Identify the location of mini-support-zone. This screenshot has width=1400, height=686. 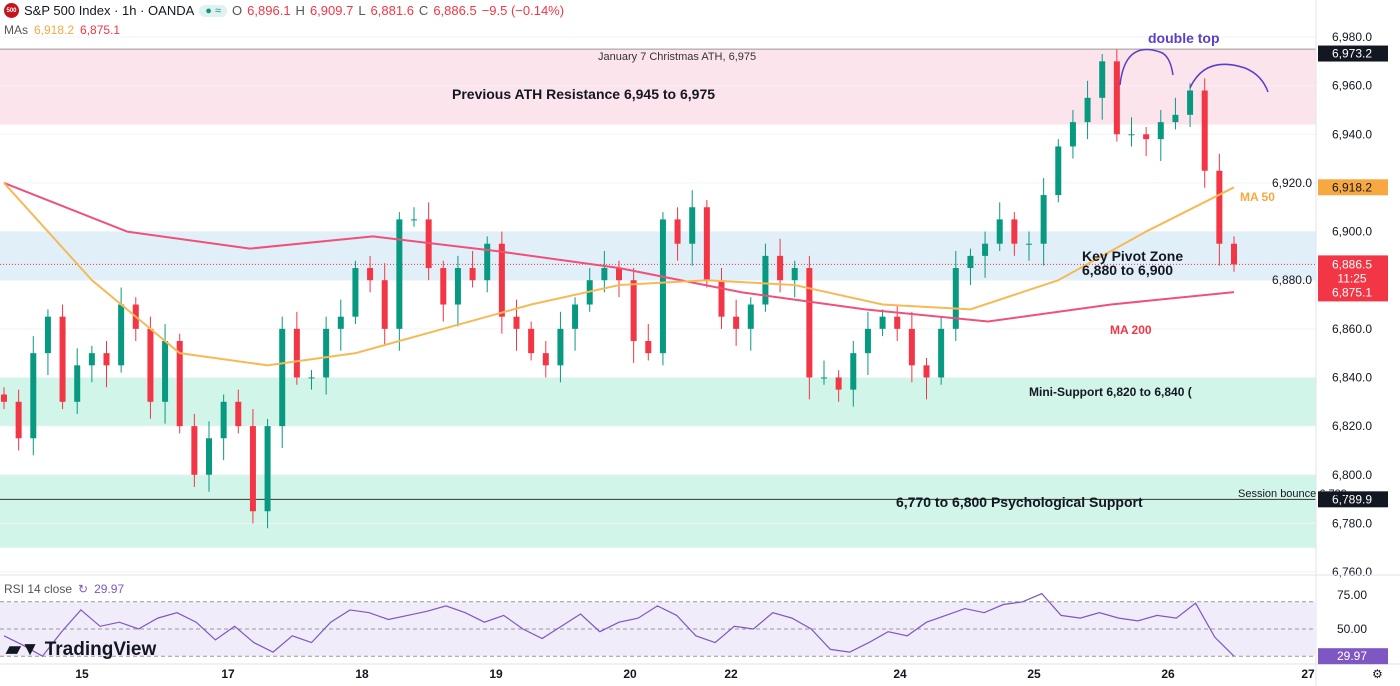
(658, 402).